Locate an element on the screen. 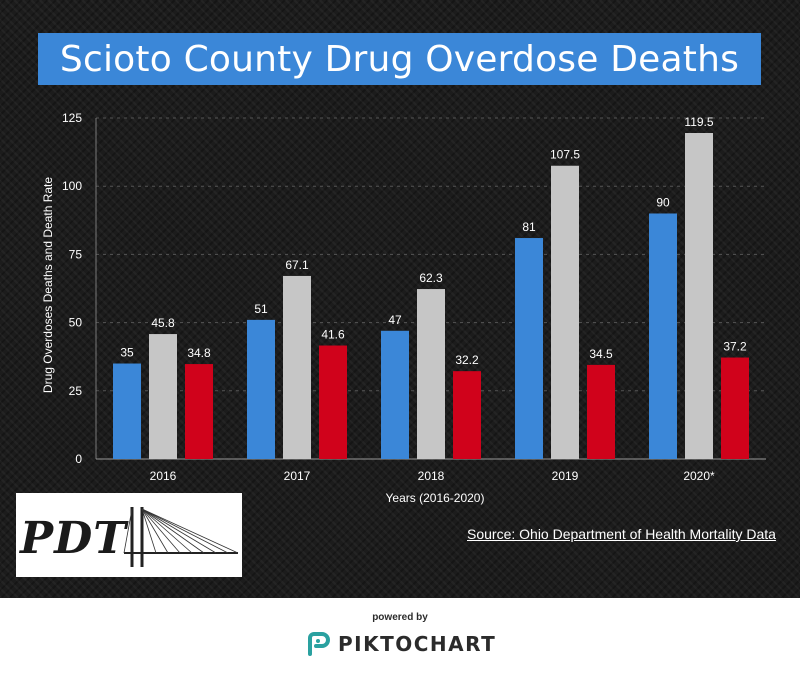  y-tick-label: 50 is located at coordinates (76, 323).